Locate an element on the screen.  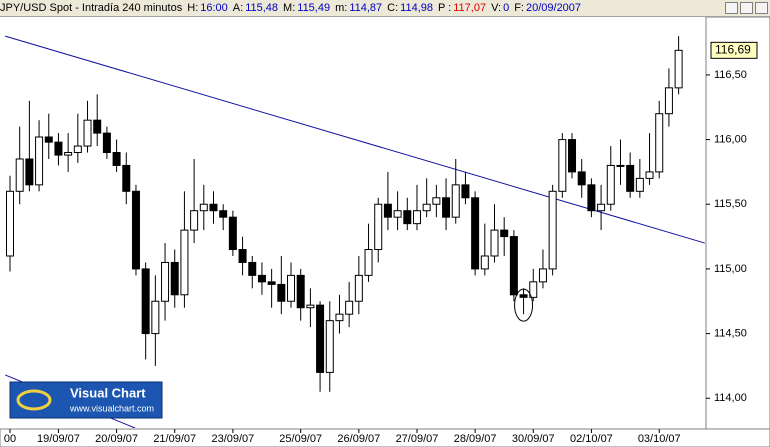
x-tick-label: 28/09/07 is located at coordinates (475, 439).